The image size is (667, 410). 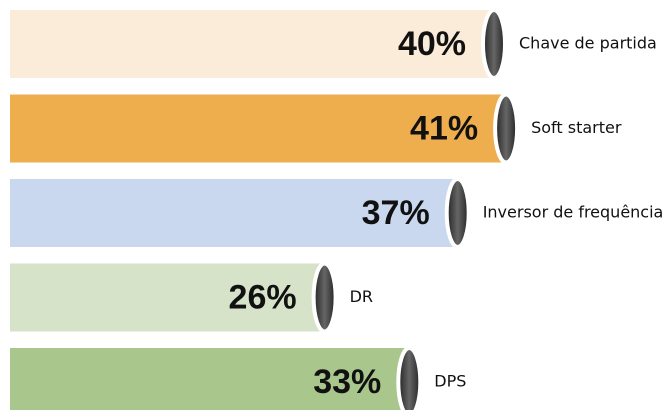 What do you see at coordinates (361, 296) in the screenshot?
I see `category-label: DR` at bounding box center [361, 296].